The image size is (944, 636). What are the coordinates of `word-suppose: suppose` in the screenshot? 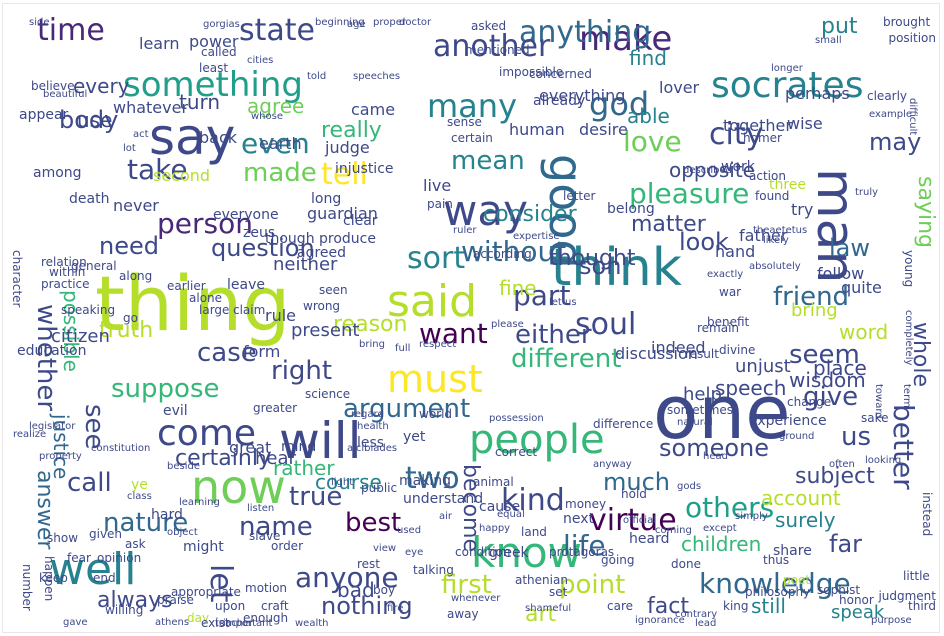 It's located at (165, 389).